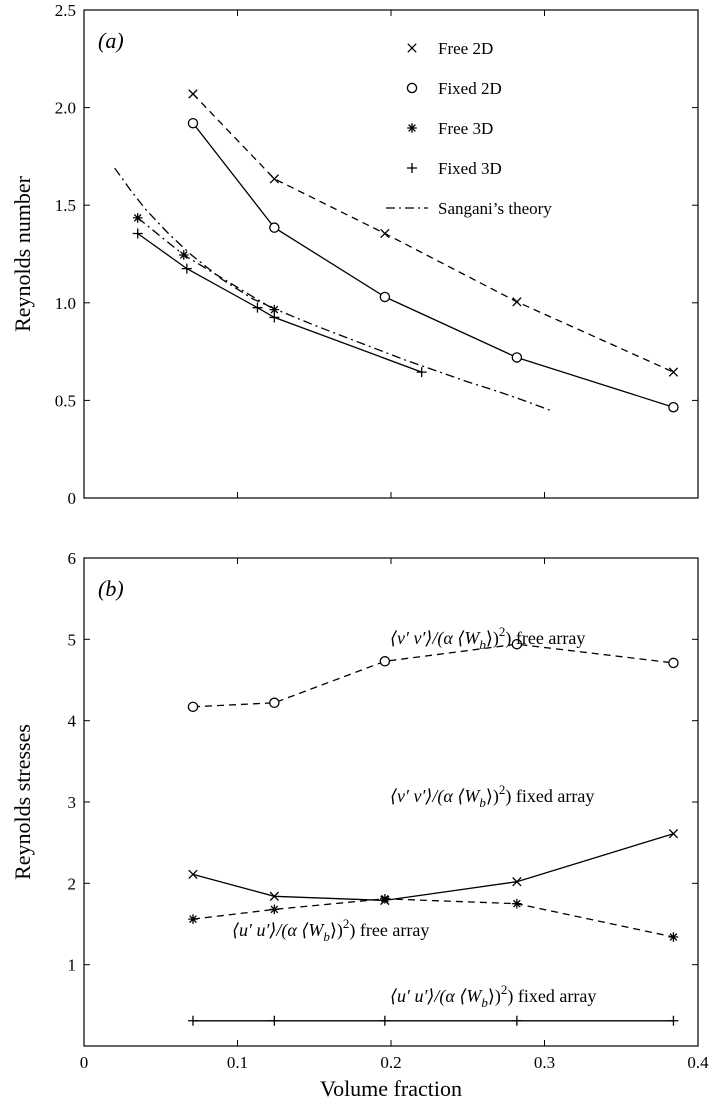 This screenshot has width=716, height=1107. What do you see at coordinates (495, 208) in the screenshot?
I see `legend-label: Sangani’s theory` at bounding box center [495, 208].